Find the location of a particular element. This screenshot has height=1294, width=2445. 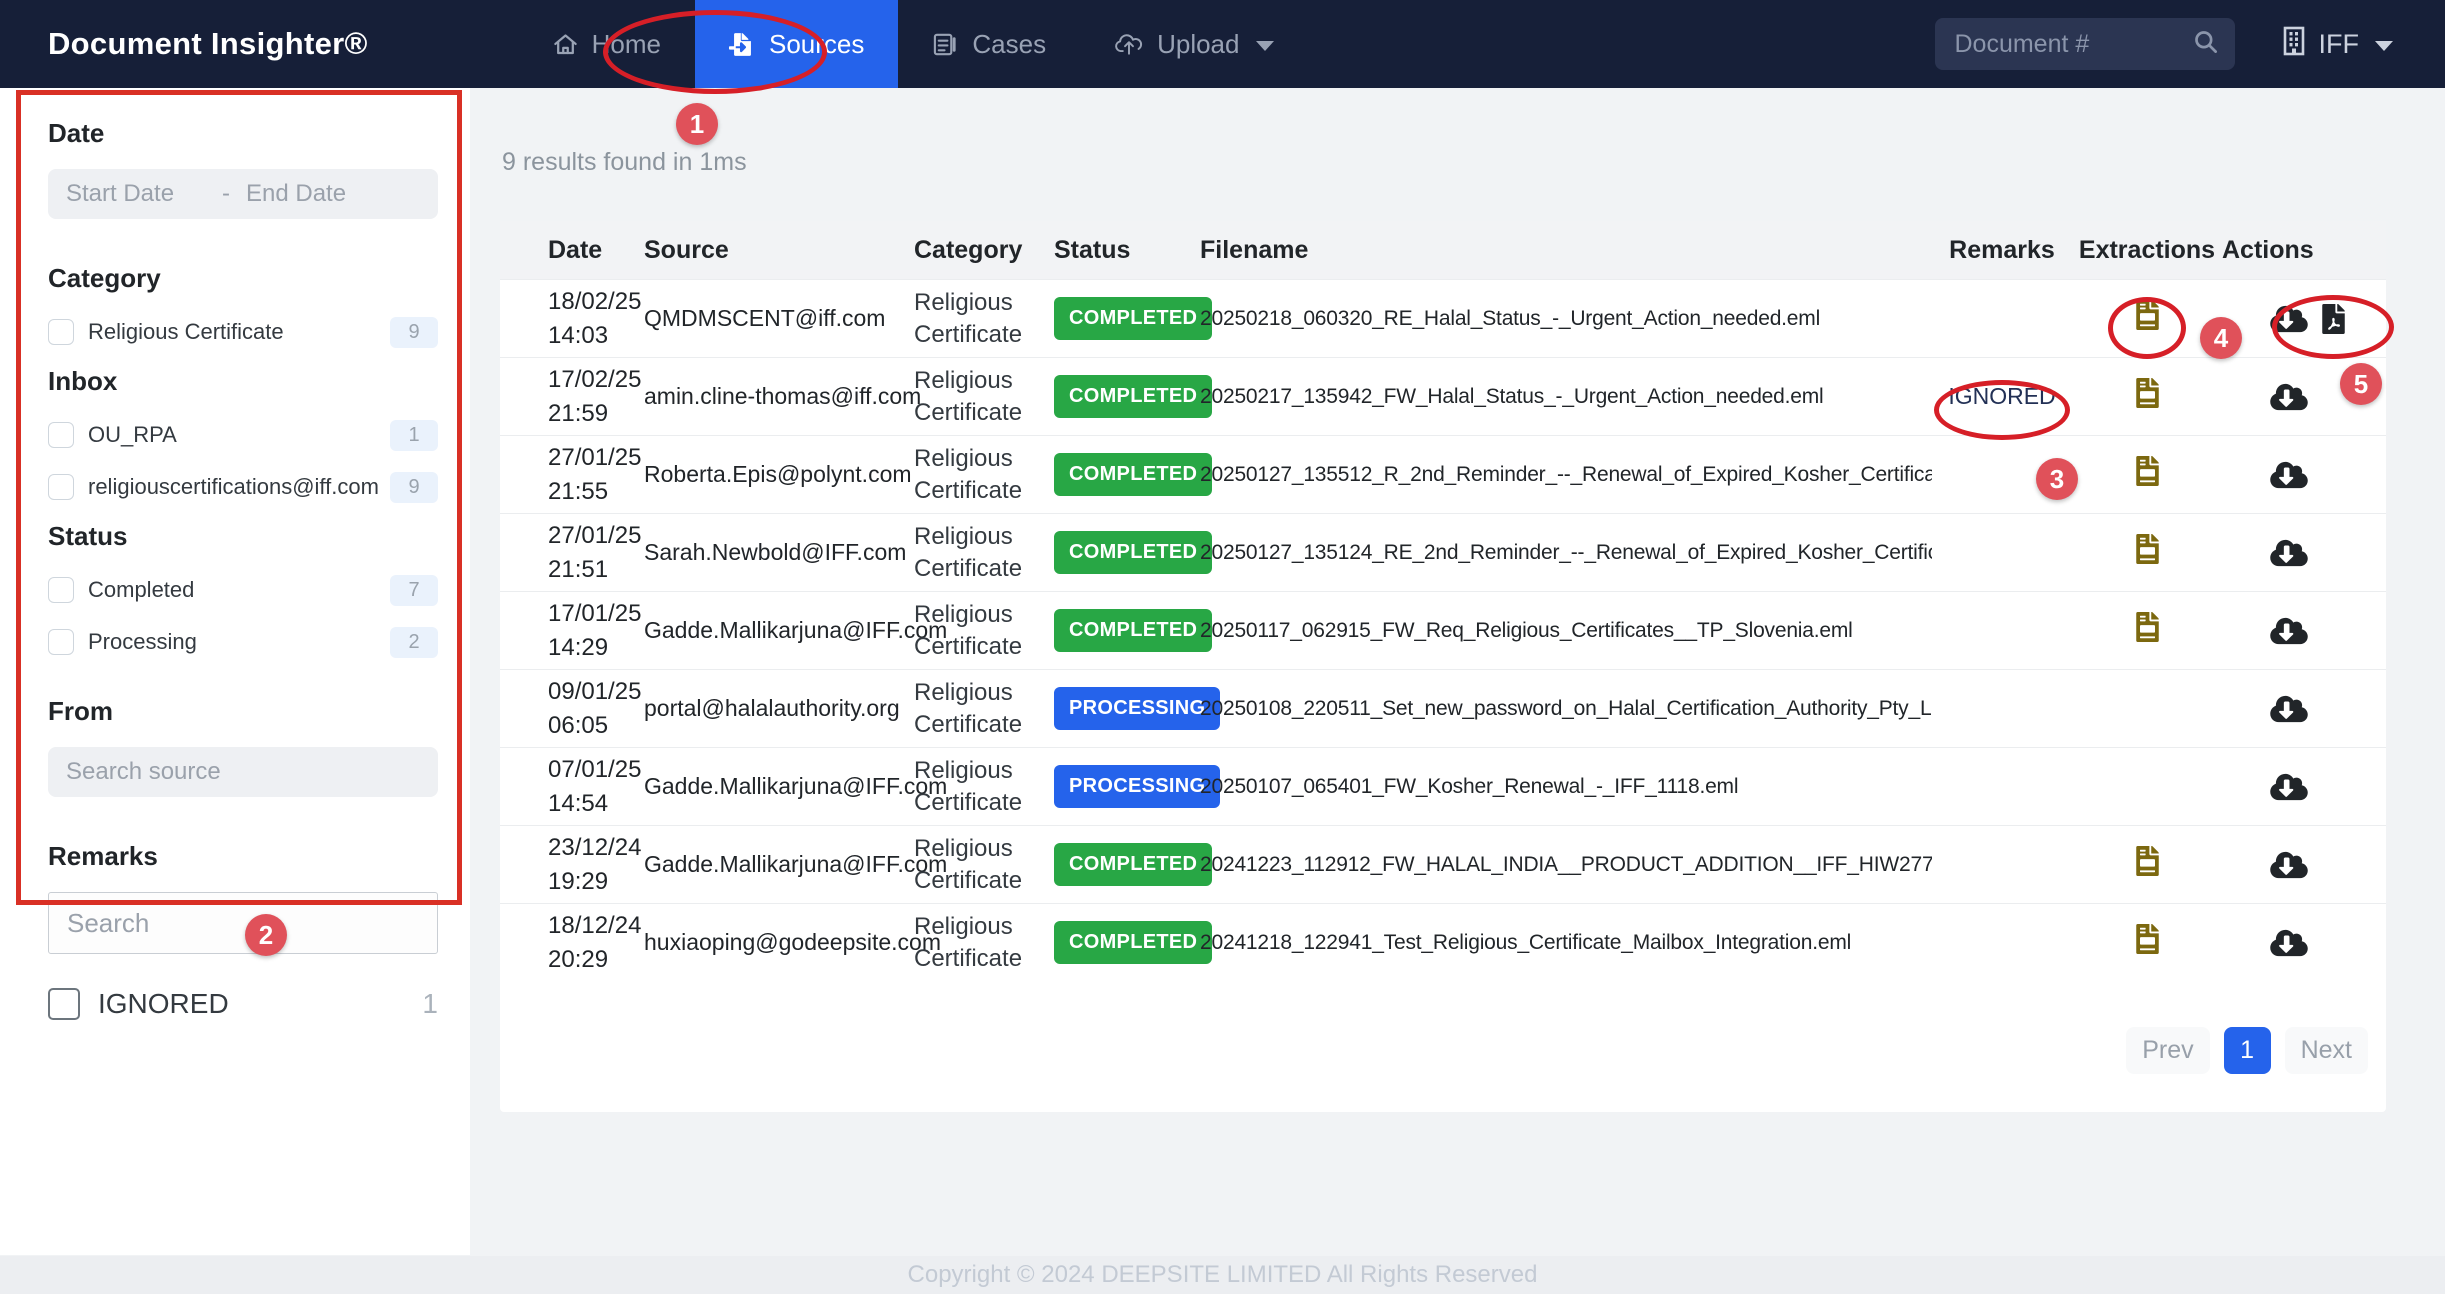

cell-source: Roberta.Epis@polynt.com is located at coordinates (778, 474).